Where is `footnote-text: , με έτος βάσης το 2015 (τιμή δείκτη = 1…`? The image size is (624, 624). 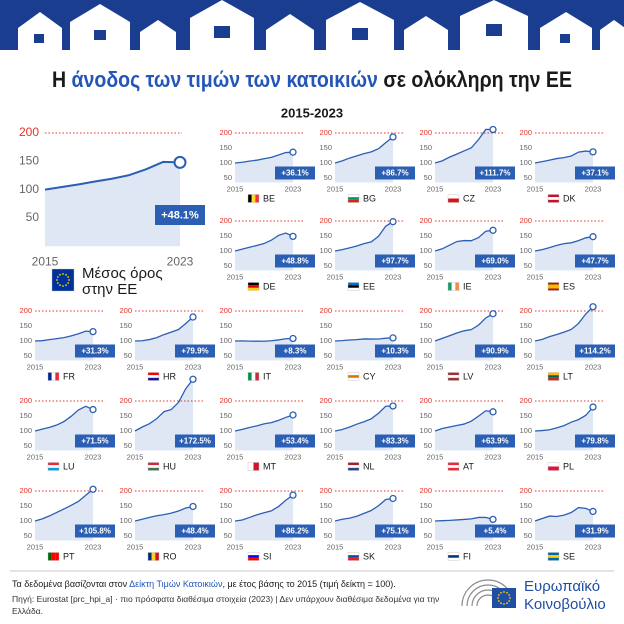
footnote-text: , με έτος βάσης το 2015 (τιμή δείκτη = 1… is located at coordinates (309, 584).